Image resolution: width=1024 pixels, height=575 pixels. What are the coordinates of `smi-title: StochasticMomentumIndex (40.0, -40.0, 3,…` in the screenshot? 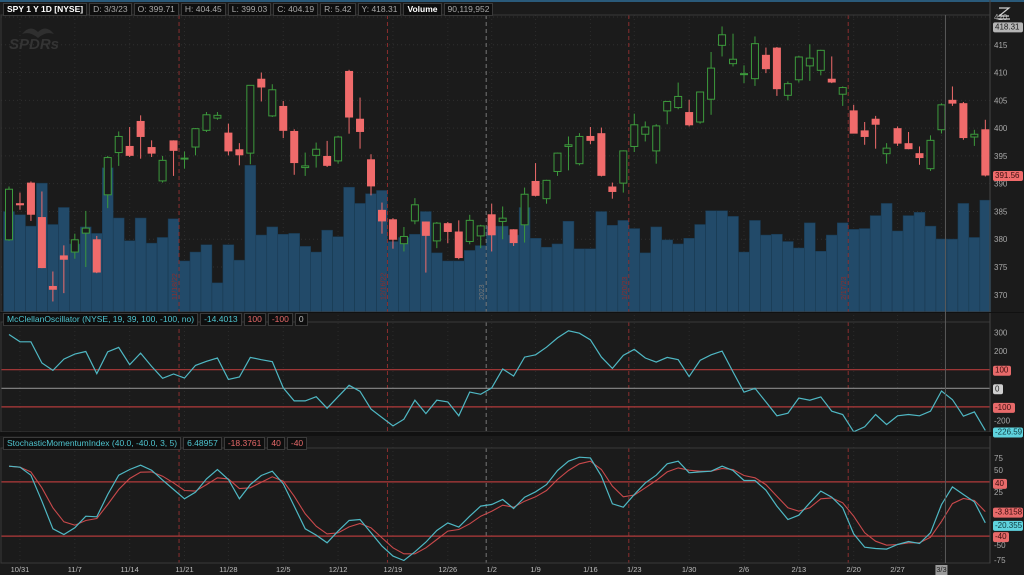 It's located at (92, 443).